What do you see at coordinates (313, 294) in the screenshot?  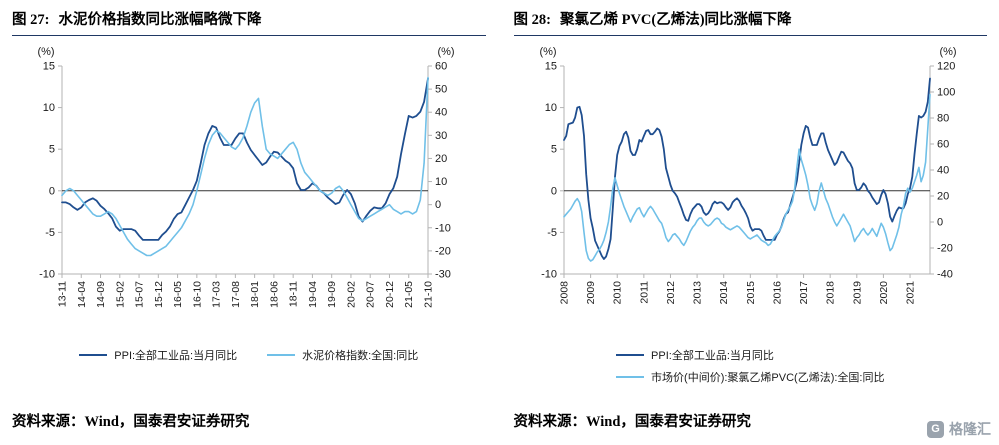 I see `svg-text: 19-04` at bounding box center [313, 294].